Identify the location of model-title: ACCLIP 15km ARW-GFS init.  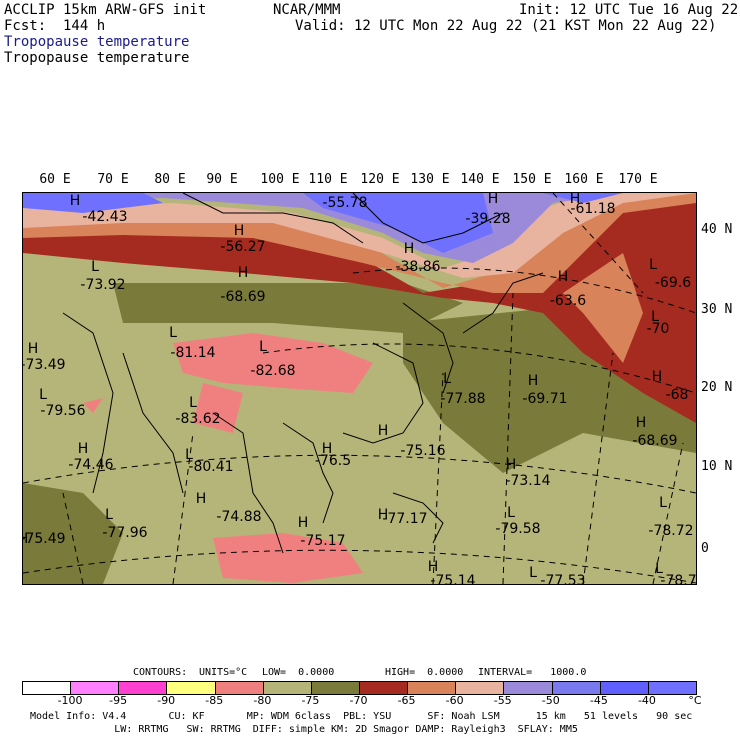
(105, 10).